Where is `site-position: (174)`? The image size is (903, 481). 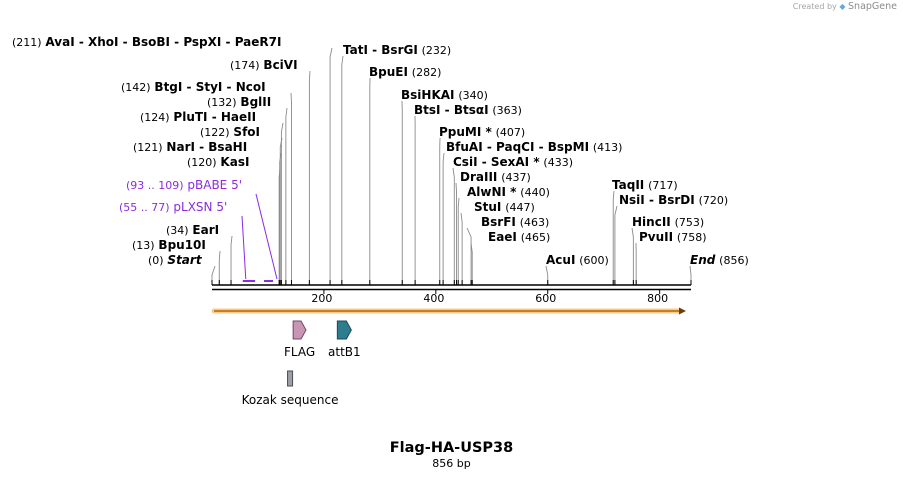 site-position: (174) is located at coordinates (245, 65).